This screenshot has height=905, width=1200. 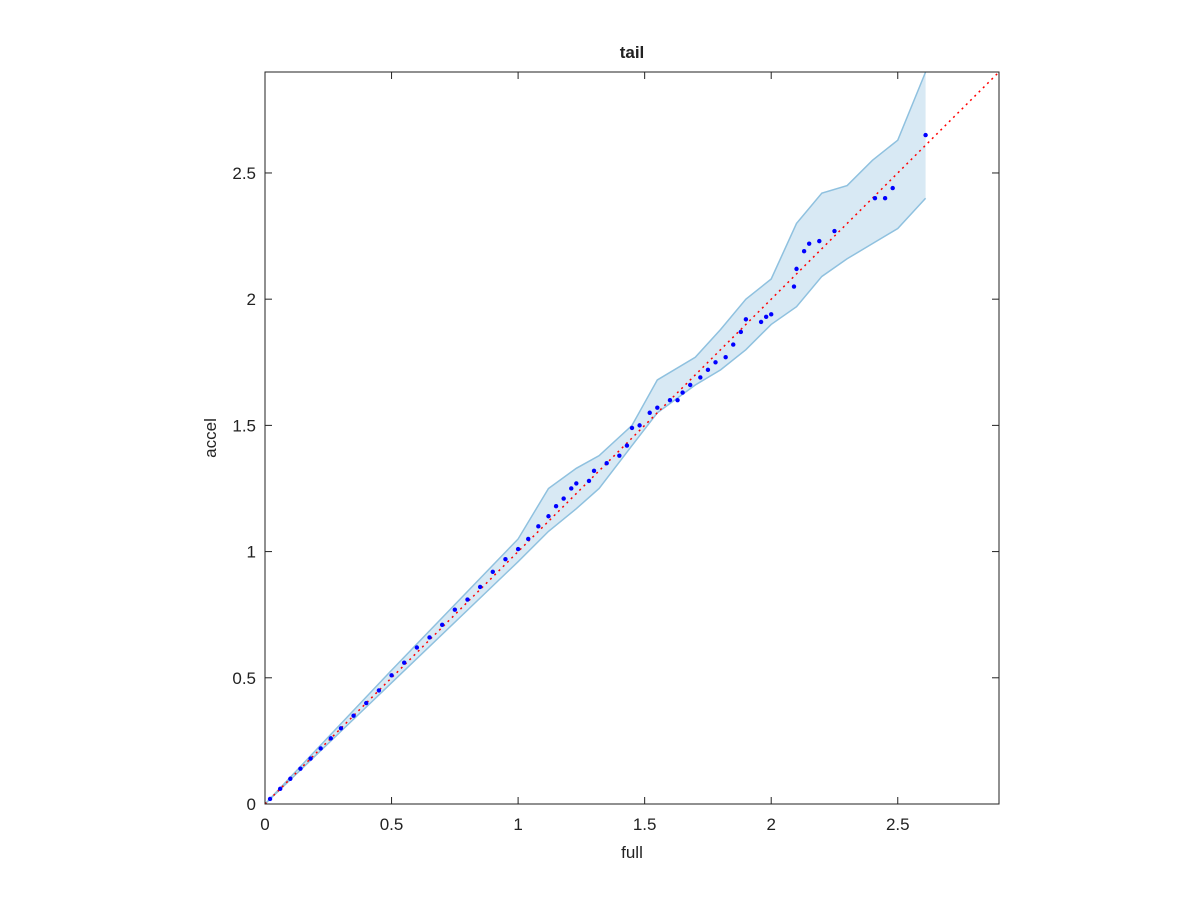 What do you see at coordinates (244, 425) in the screenshot?
I see `y-tick-label: 1.5` at bounding box center [244, 425].